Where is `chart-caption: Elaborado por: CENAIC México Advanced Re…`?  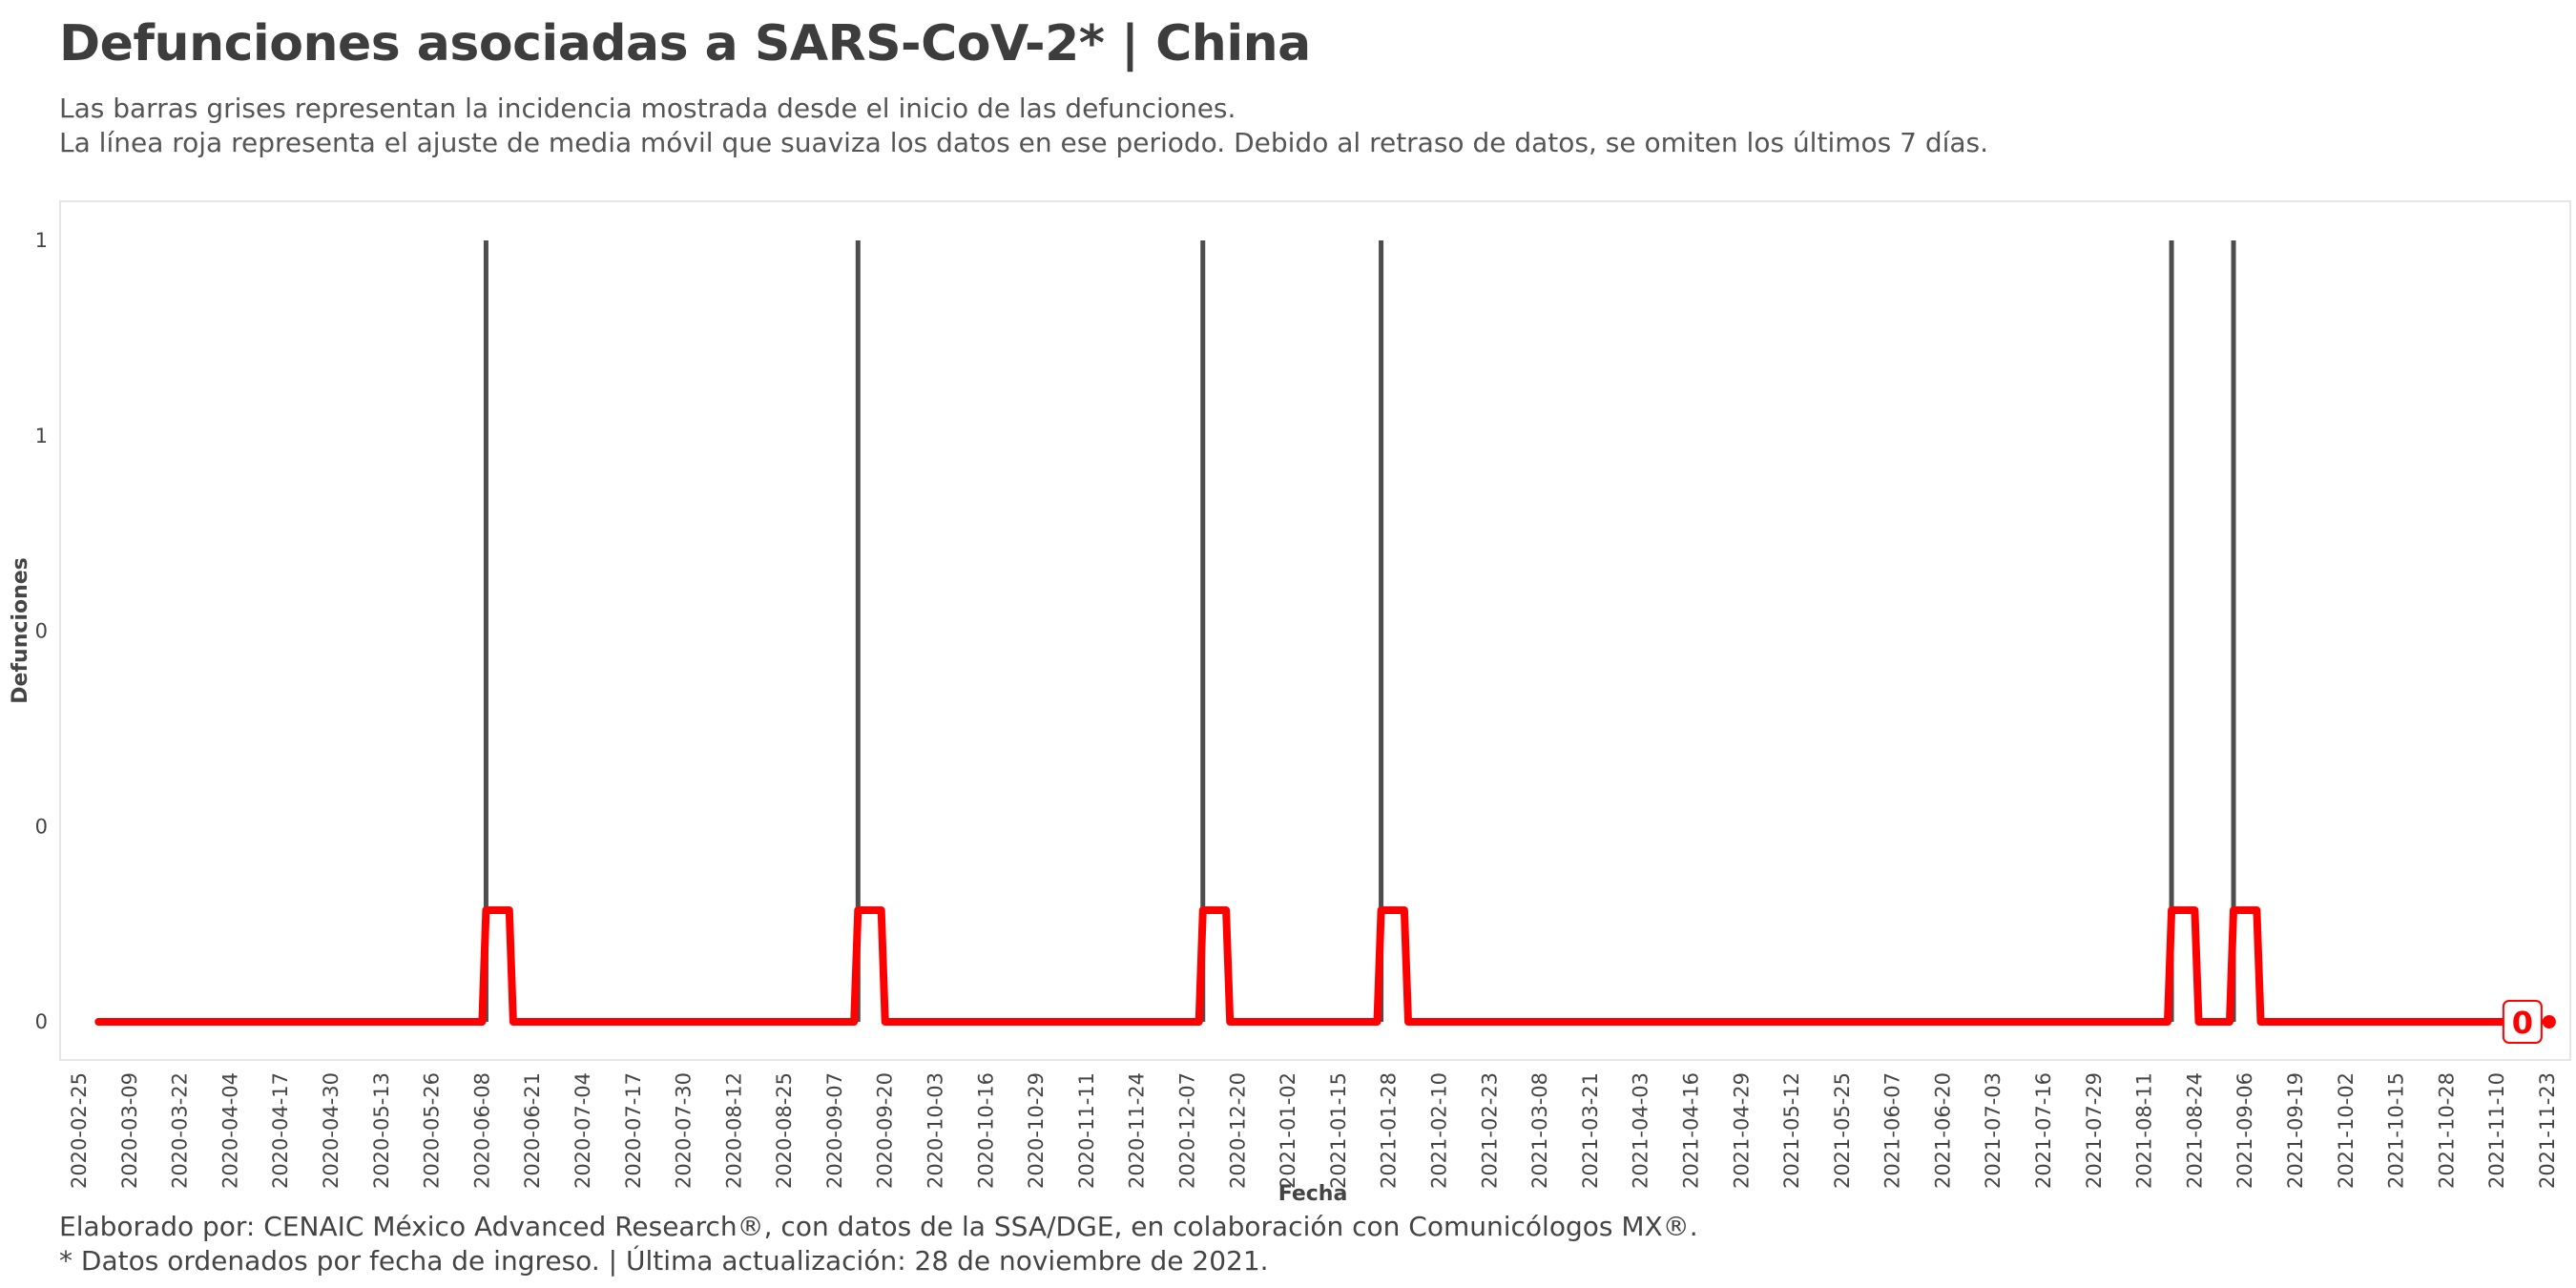 chart-caption: Elaborado por: CENAIC México Advanced Re… is located at coordinates (878, 1244).